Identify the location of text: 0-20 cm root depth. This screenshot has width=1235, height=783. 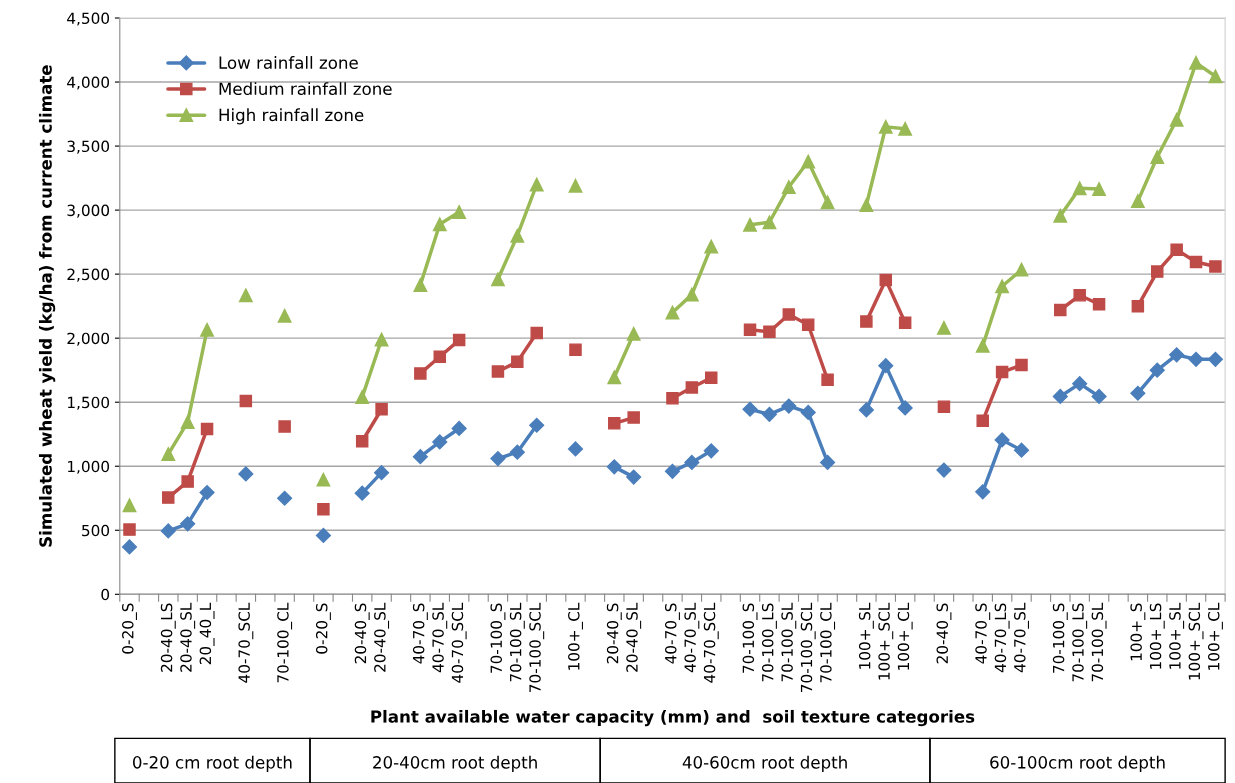
(212, 763).